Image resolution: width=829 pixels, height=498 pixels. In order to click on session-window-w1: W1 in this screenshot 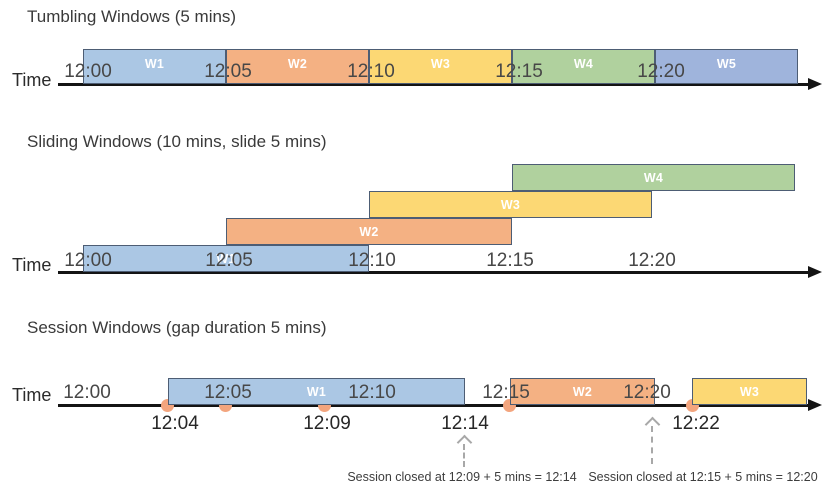, I will do `click(316, 391)`.